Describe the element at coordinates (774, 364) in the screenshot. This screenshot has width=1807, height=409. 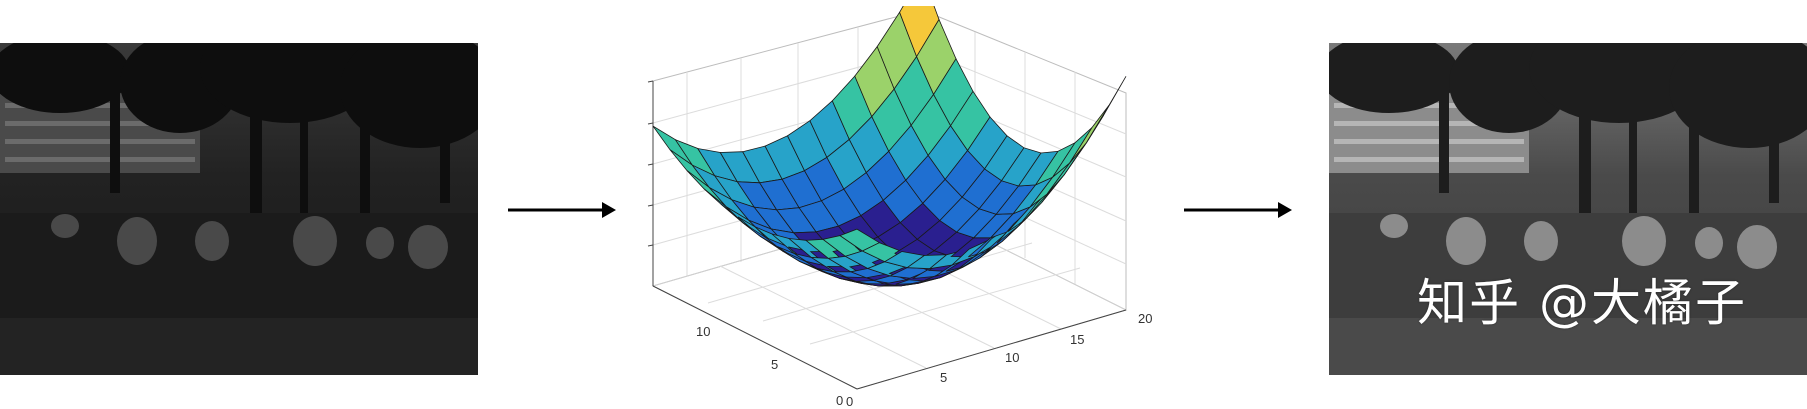
I see `y-tick-5: 5` at that location.